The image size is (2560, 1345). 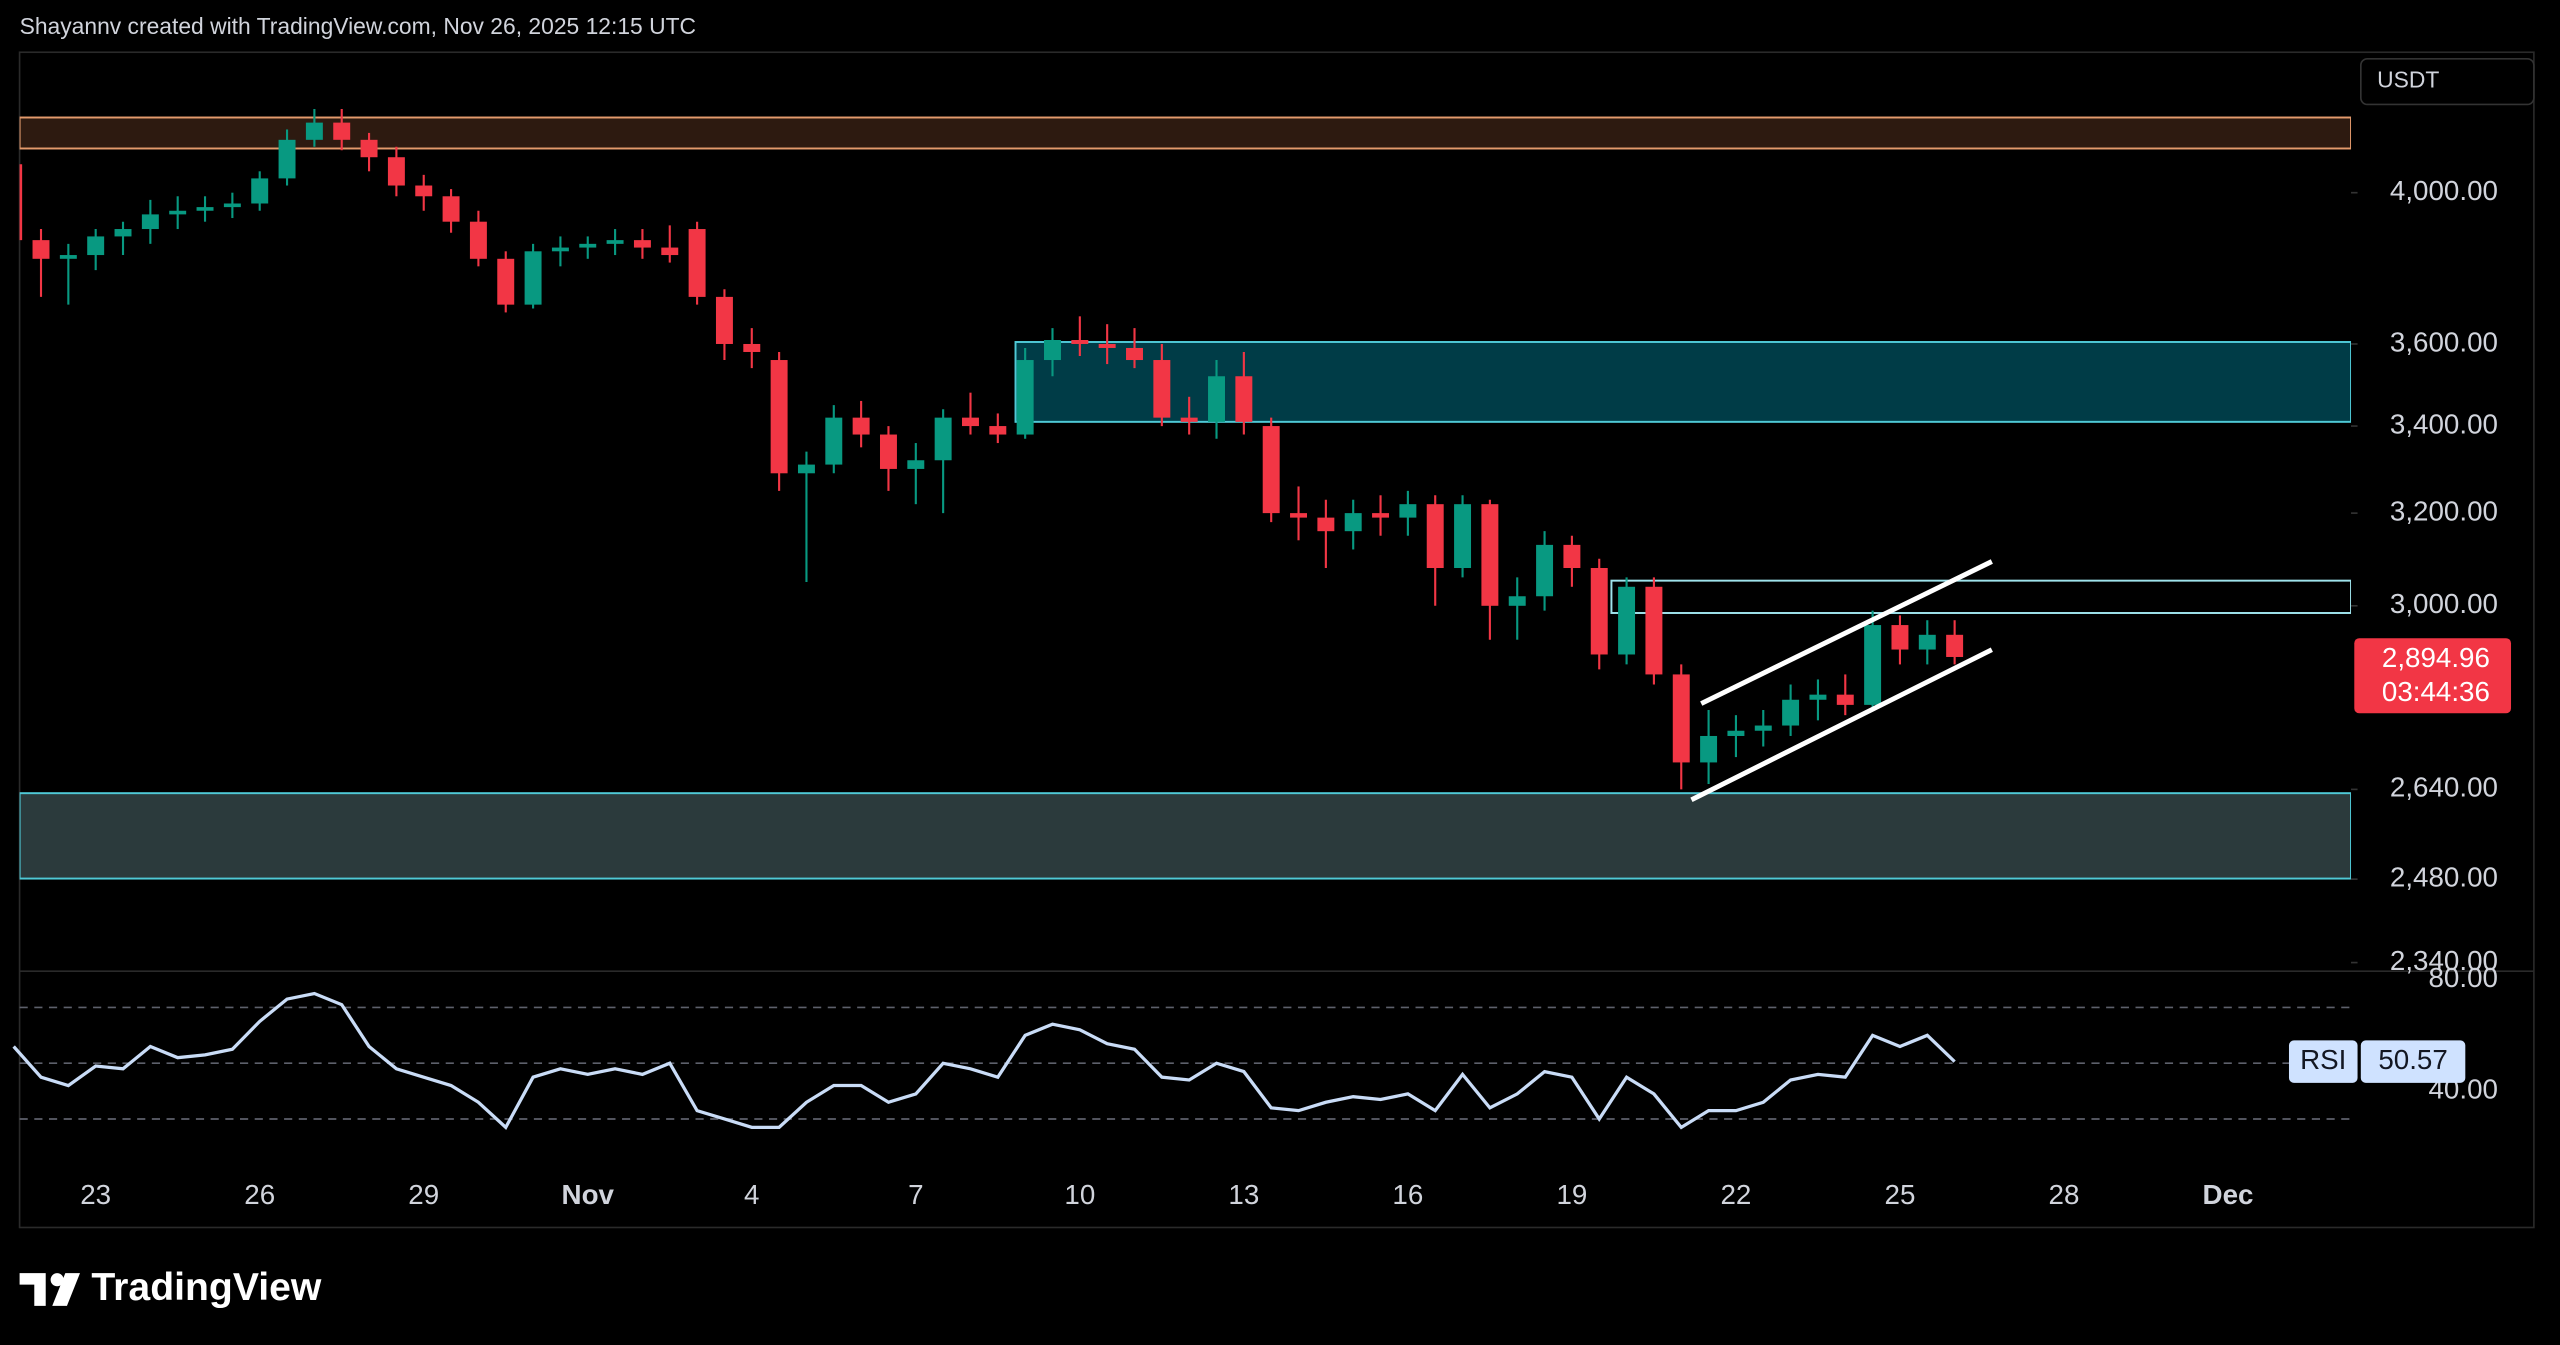 I want to click on currency: USDT, so click(x=2408, y=80).